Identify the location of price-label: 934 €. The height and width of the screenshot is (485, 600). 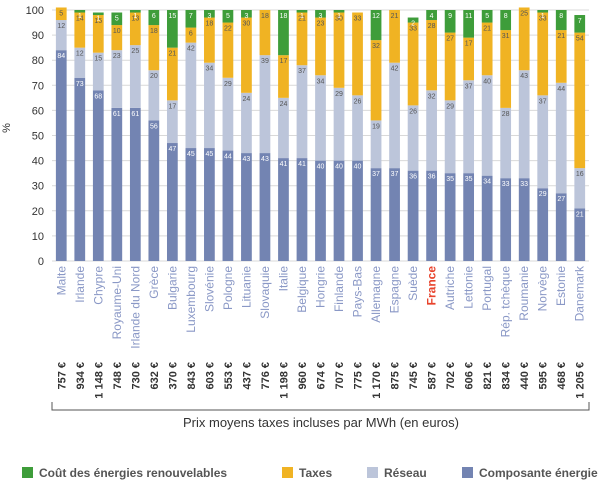
(81, 376).